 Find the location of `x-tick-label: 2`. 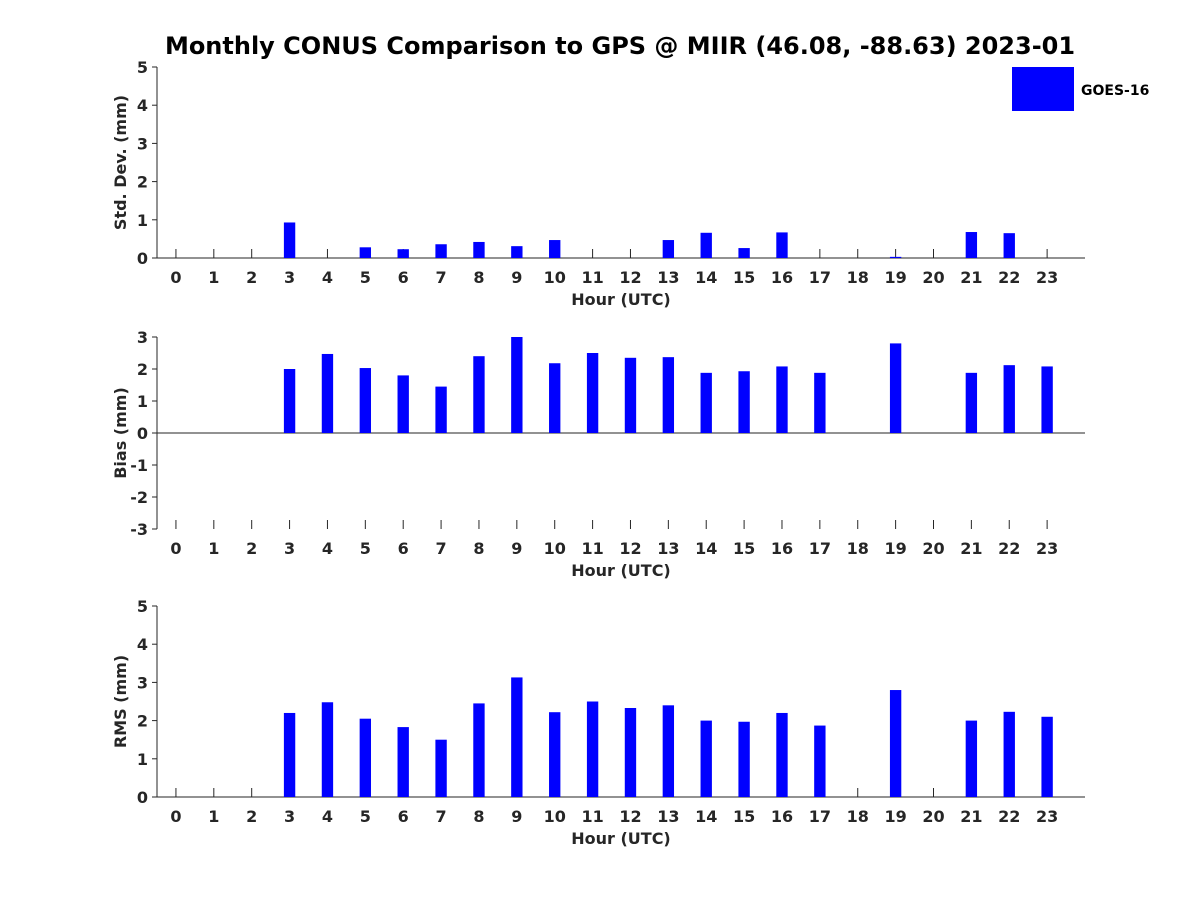

x-tick-label: 2 is located at coordinates (251, 548).